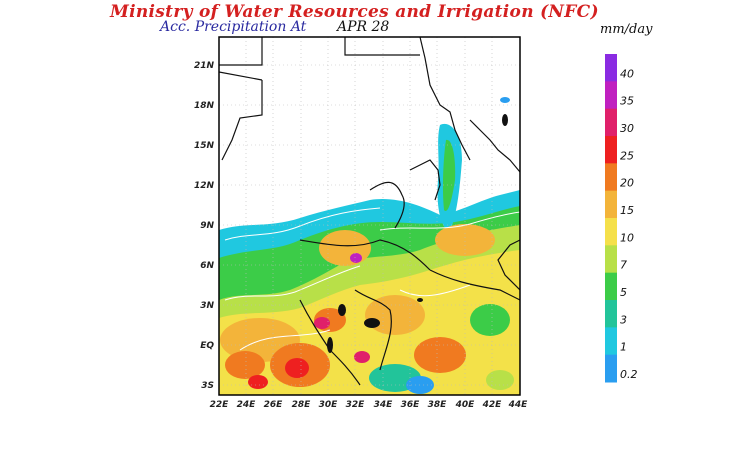  I want to click on colorbar-label: 7, so click(623, 265).